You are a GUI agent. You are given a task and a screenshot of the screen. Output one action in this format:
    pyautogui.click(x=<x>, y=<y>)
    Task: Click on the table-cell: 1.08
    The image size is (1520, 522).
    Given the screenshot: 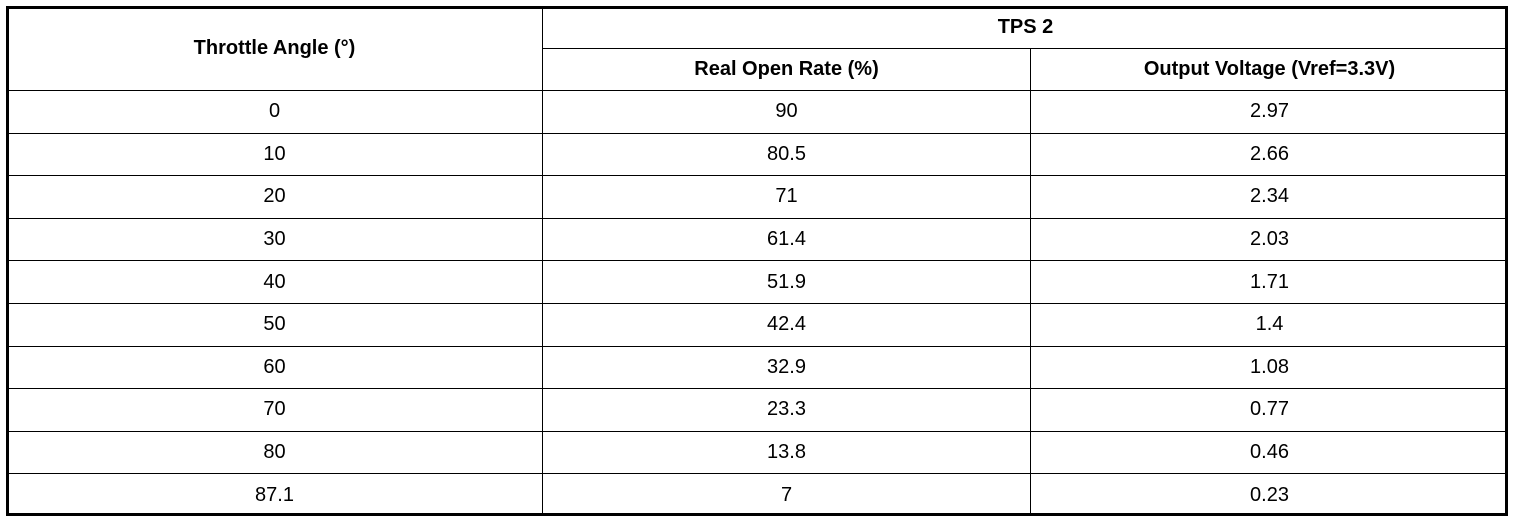 What is the action you would take?
    pyautogui.click(x=1269, y=367)
    